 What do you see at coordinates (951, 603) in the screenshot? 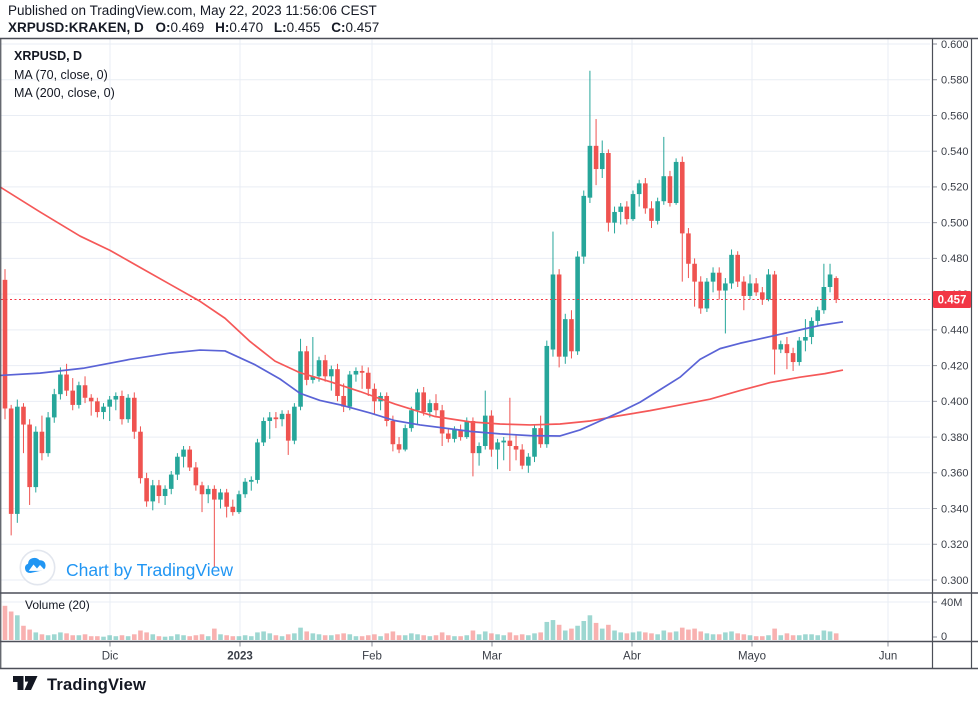
I see `svg-text: 40M` at bounding box center [951, 603].